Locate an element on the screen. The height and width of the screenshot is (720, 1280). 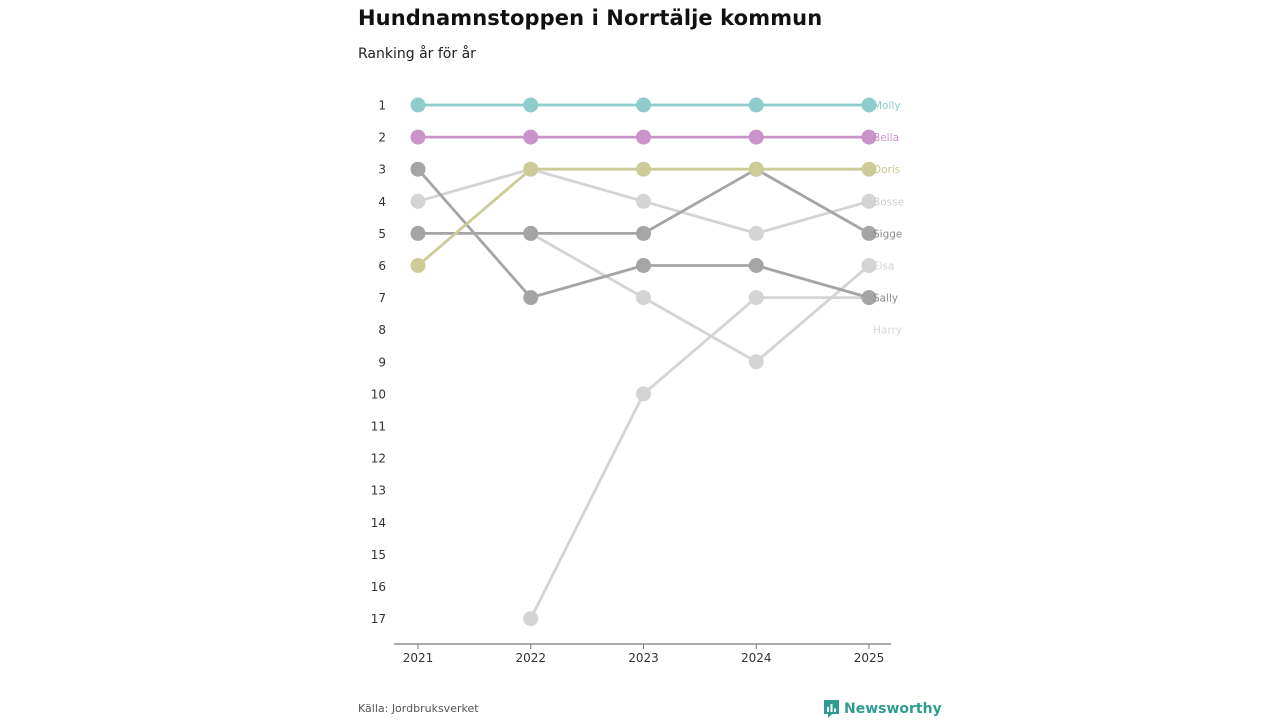
y-tick-label: 14 is located at coordinates (378, 523).